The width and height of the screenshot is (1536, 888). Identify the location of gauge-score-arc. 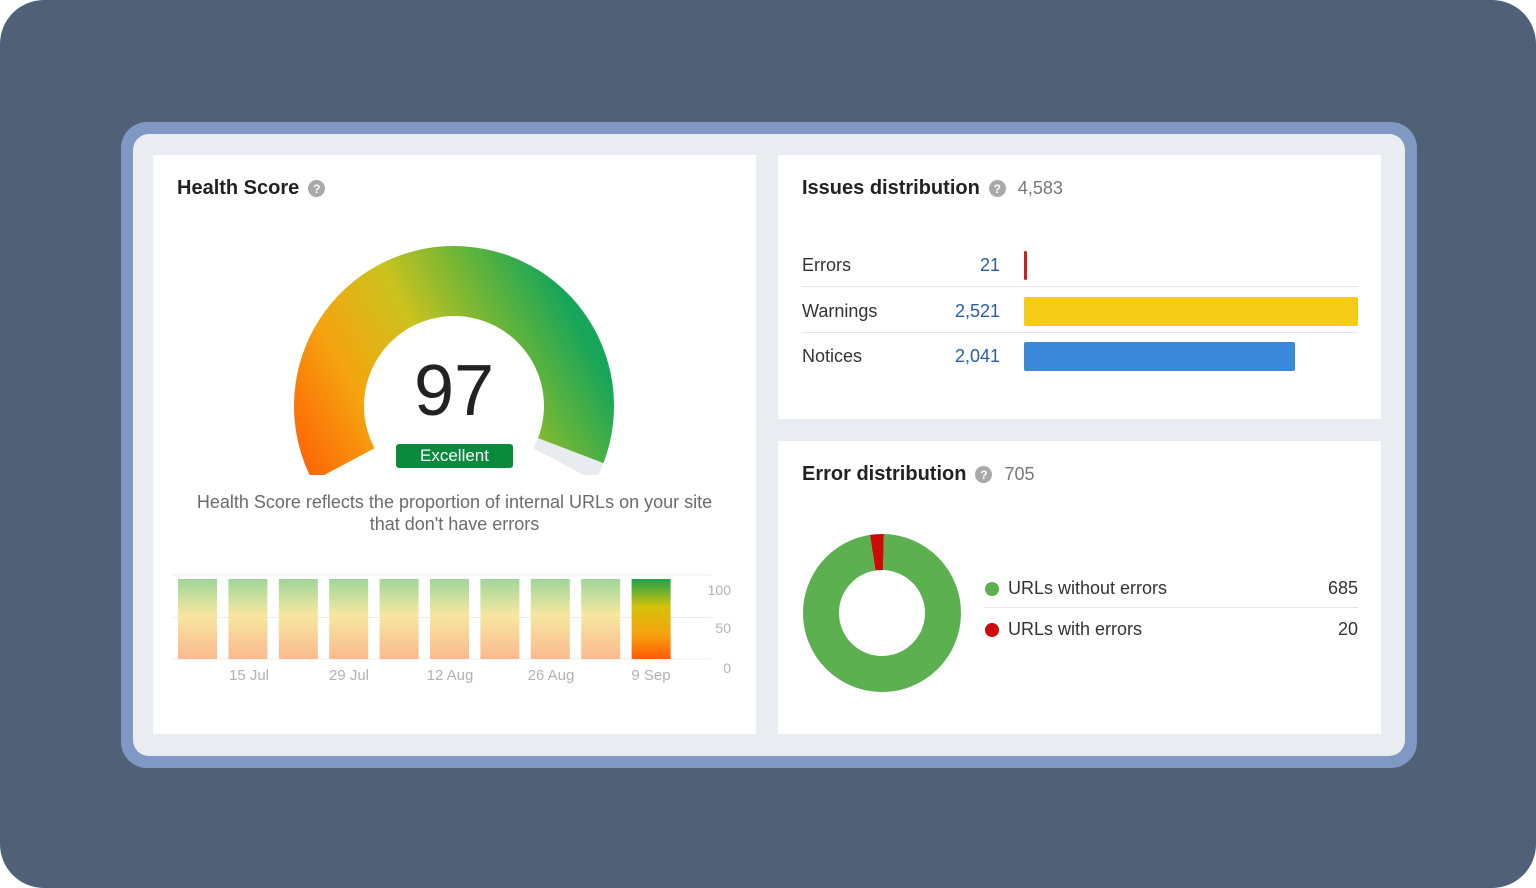
(454, 360).